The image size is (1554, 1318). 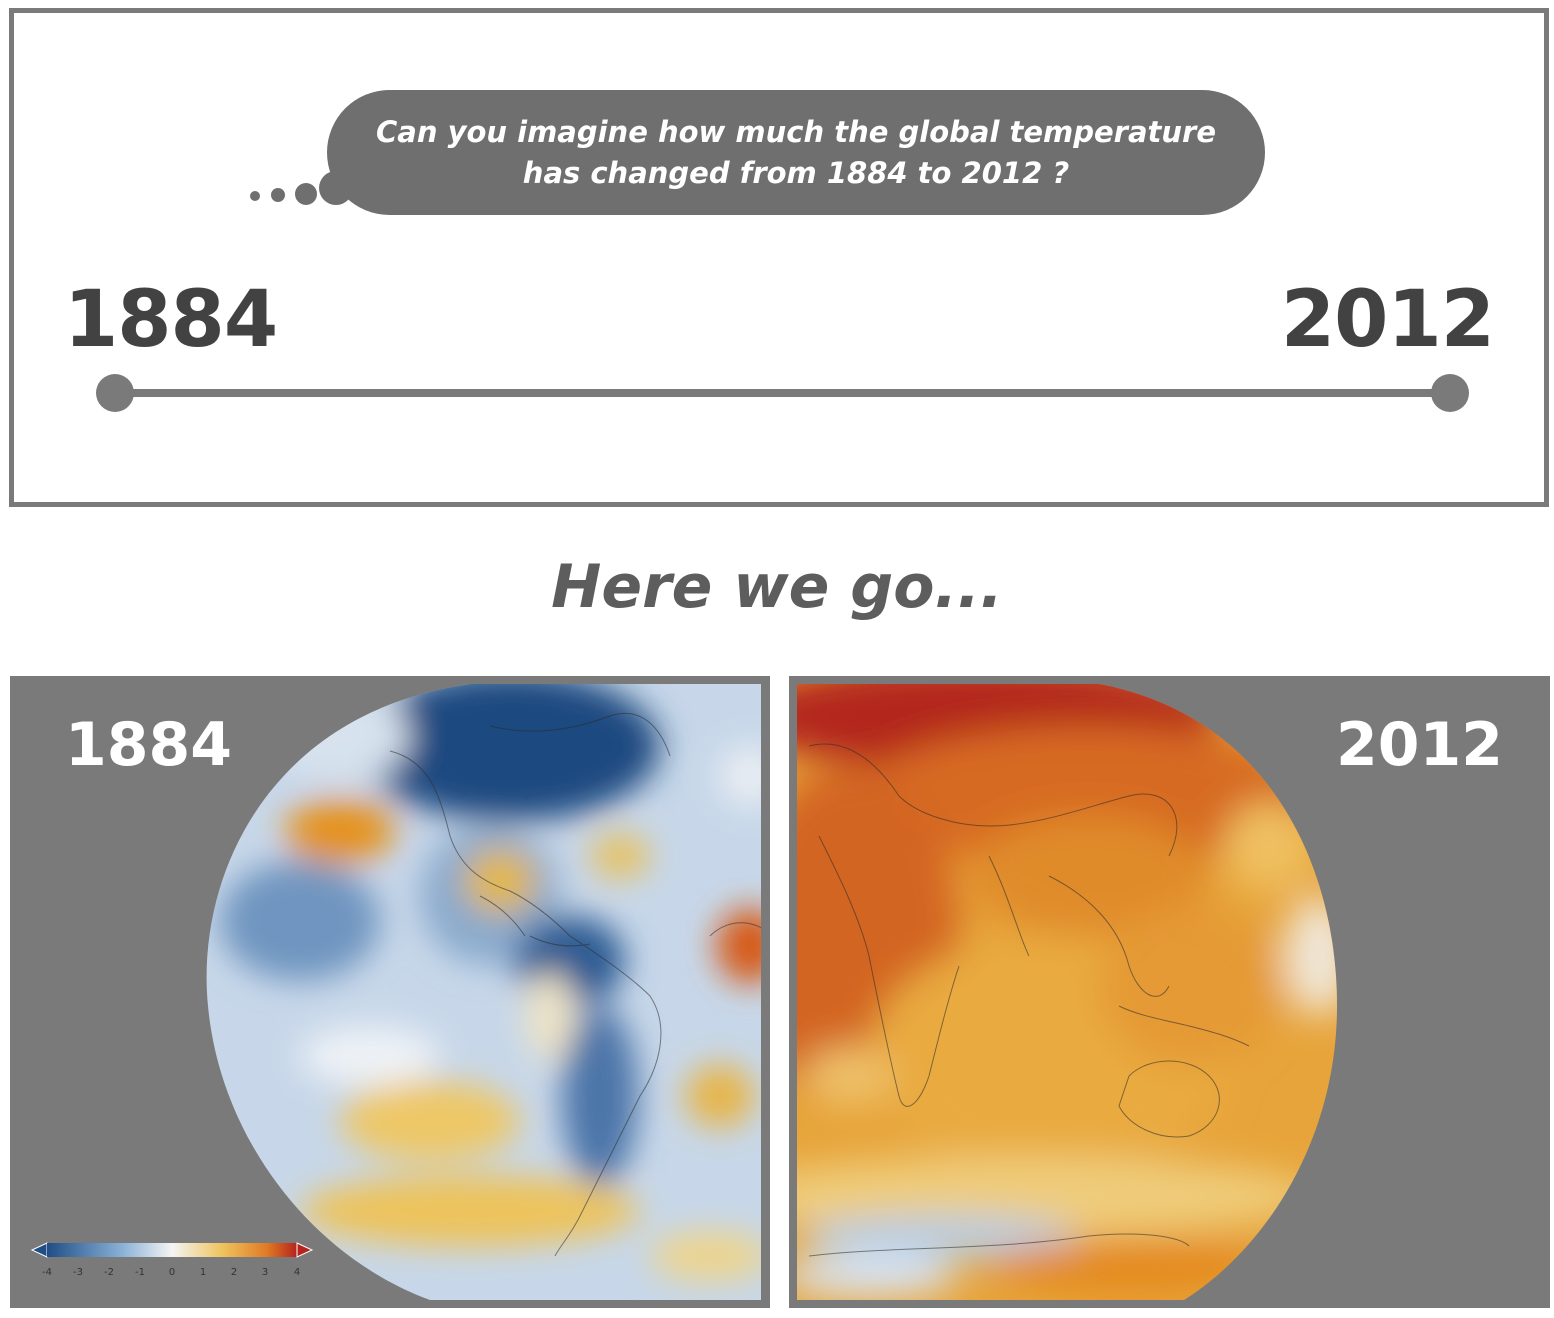 What do you see at coordinates (203, 1272) in the screenshot?
I see `colorbar-tick: 1` at bounding box center [203, 1272].